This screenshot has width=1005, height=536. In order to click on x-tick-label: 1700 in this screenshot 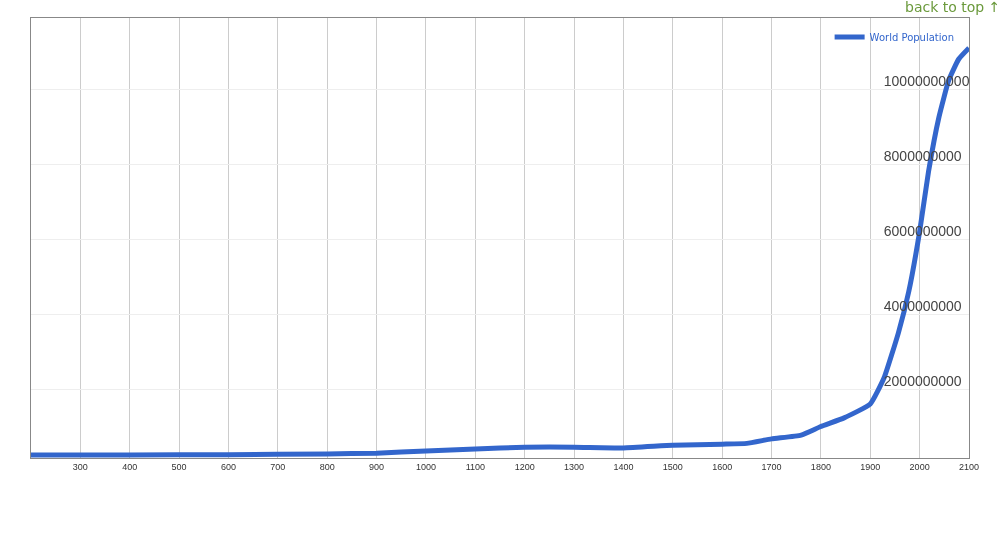, I will do `click(771, 466)`.